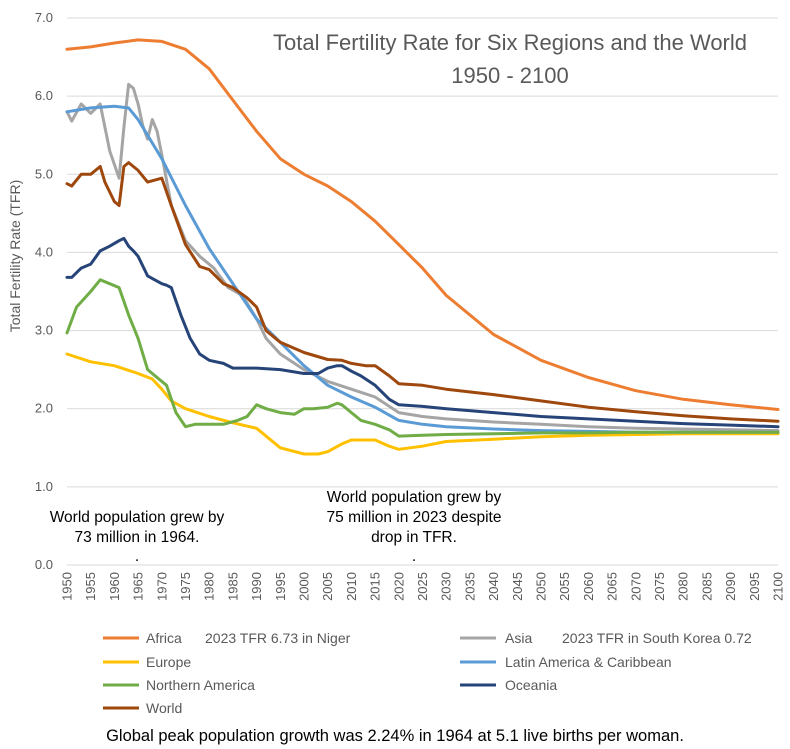 This screenshot has height=749, width=790. What do you see at coordinates (185, 586) in the screenshot?
I see `x-tick-label: 1975` at bounding box center [185, 586].